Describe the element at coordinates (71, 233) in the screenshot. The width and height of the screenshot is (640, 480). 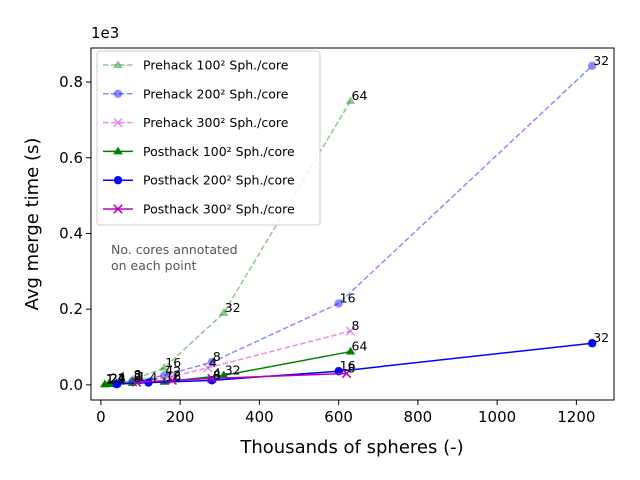
I see `y-tick-label: 0.4` at that location.